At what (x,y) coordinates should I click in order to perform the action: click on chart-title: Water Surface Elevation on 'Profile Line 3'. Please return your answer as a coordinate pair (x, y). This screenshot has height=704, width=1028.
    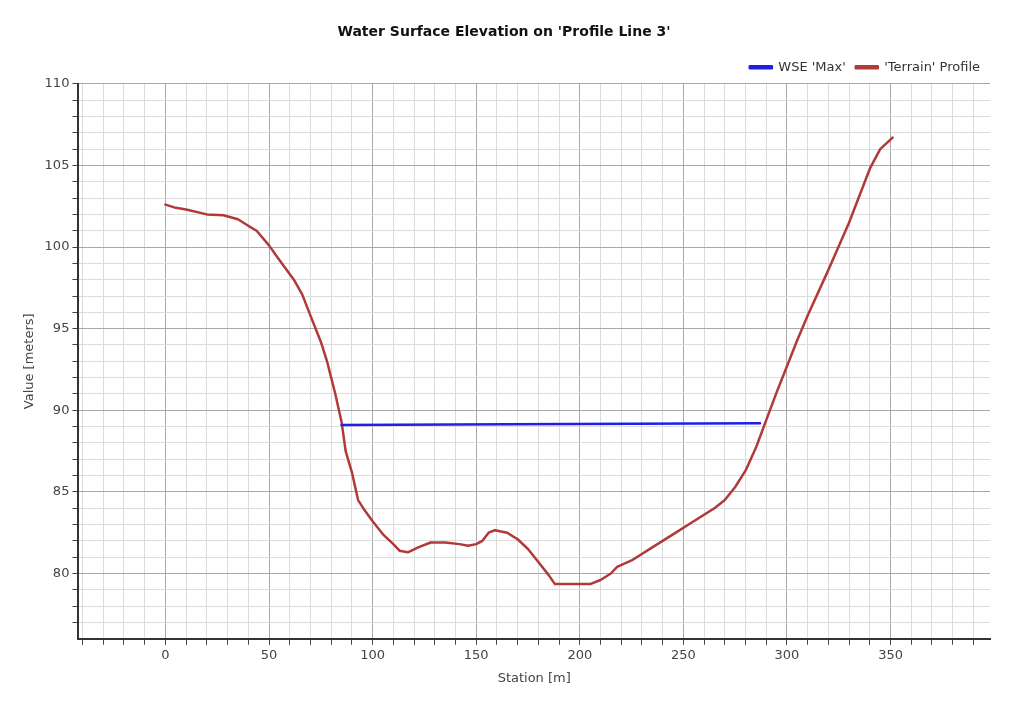
    Looking at the image, I should click on (504, 31).